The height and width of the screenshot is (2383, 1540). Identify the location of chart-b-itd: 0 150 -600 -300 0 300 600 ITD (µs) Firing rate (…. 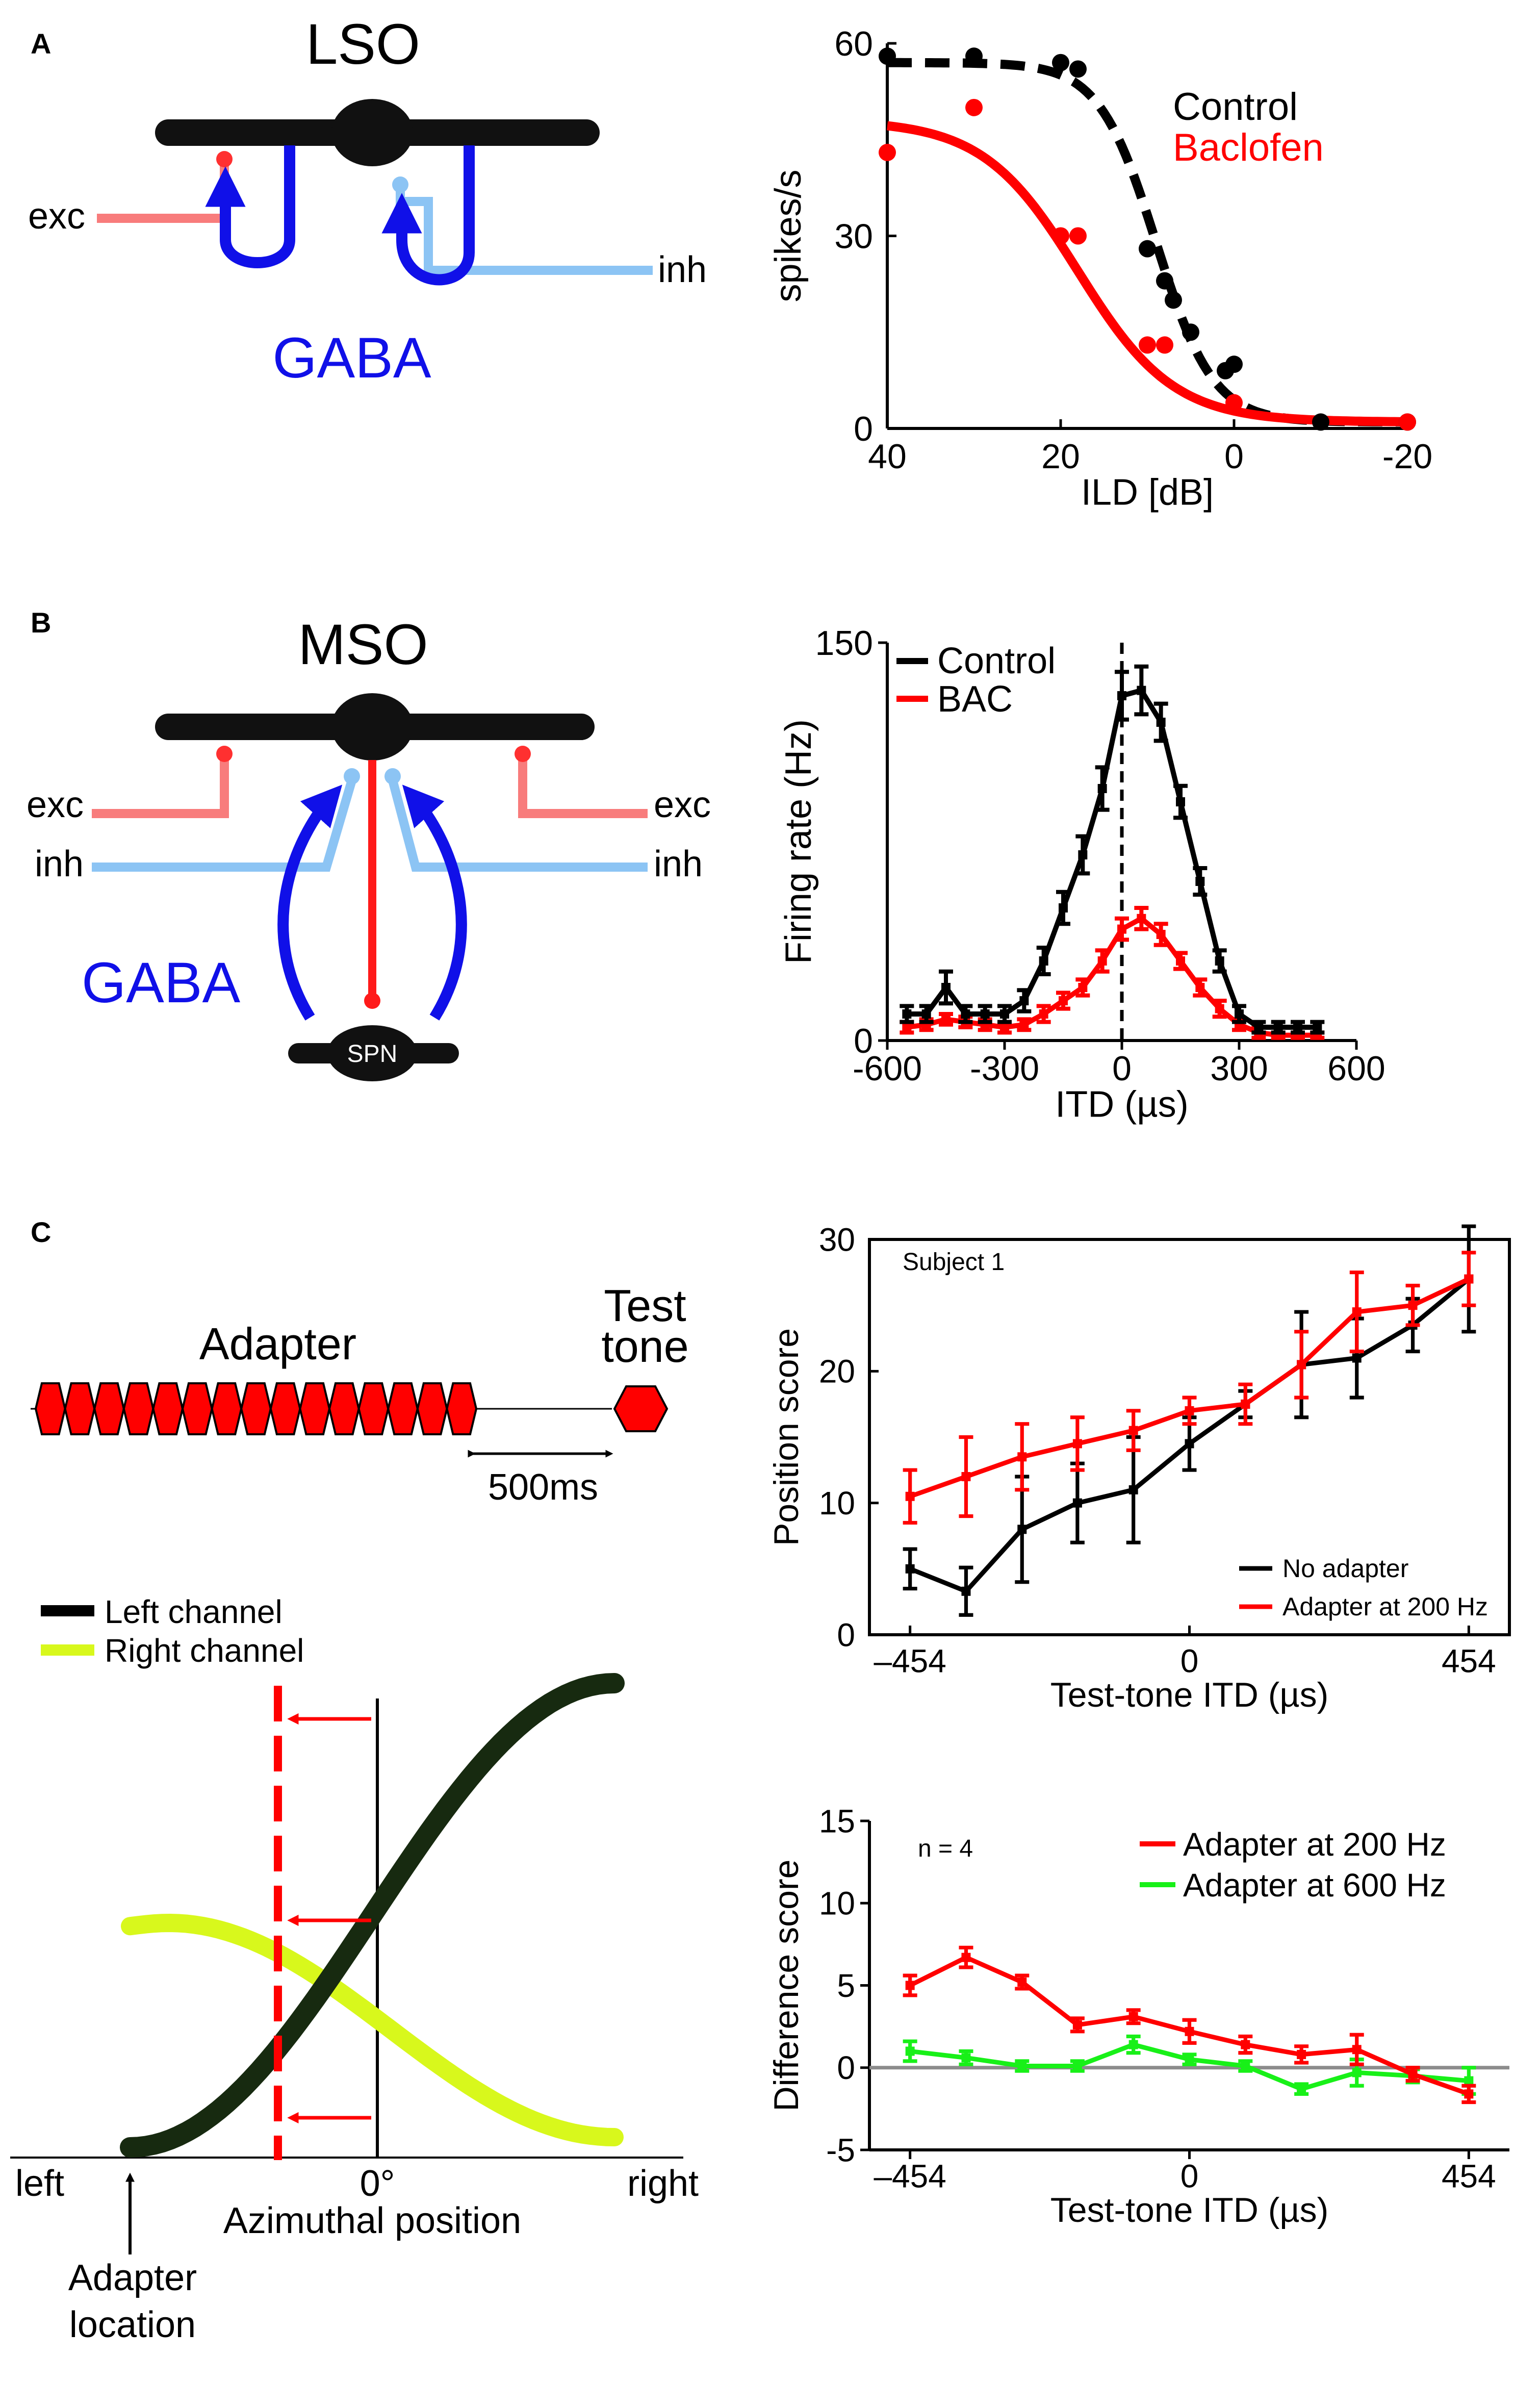
(1082, 874).